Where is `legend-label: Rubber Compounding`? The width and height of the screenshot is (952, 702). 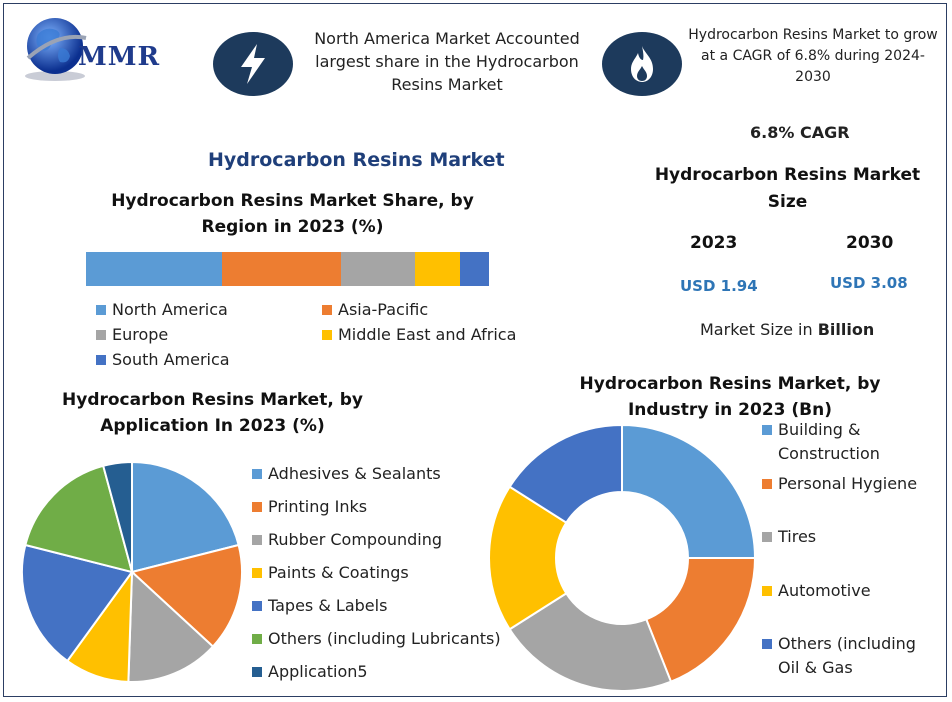 legend-label: Rubber Compounding is located at coordinates (355, 539).